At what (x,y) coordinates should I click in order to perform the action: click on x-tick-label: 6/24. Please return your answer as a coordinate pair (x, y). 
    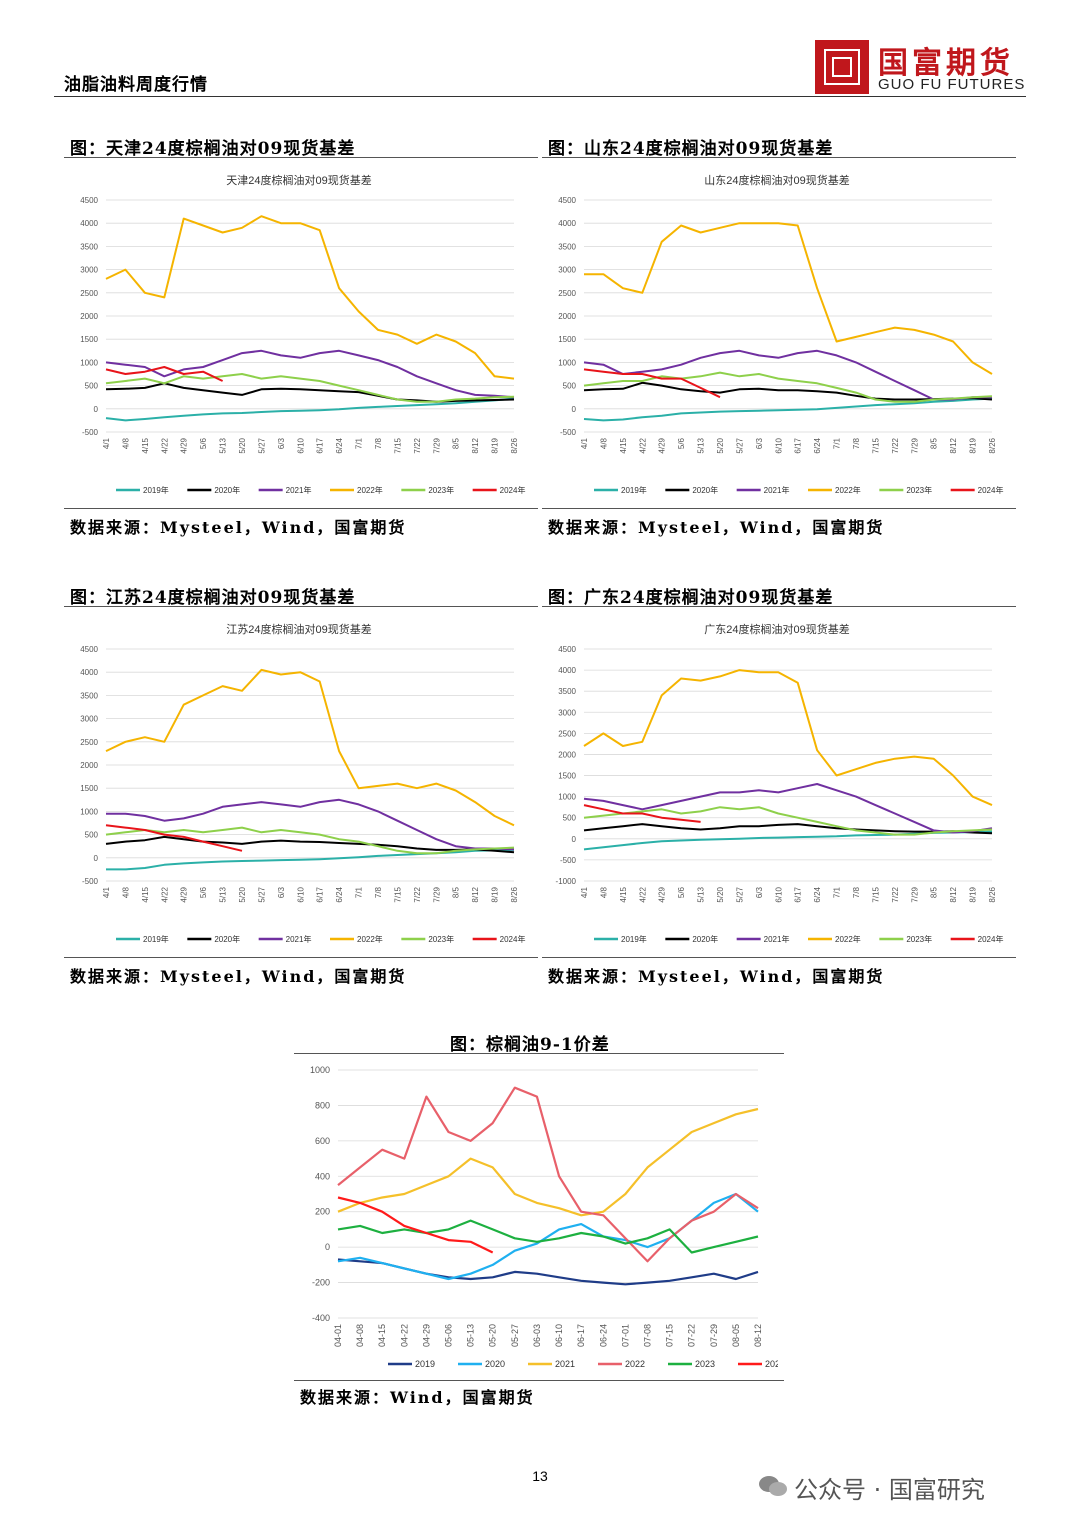
    Looking at the image, I should click on (339, 894).